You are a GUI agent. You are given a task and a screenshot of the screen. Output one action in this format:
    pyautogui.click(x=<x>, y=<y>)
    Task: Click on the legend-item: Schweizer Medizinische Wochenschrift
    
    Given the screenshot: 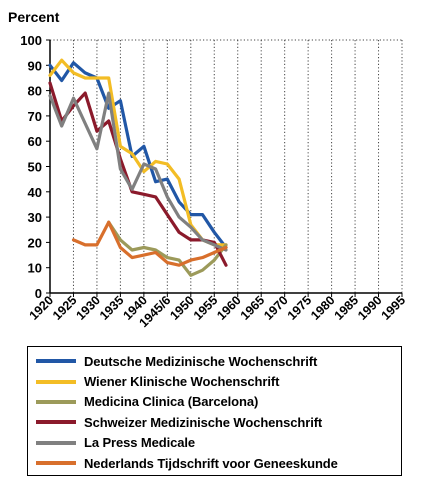 What is the action you would take?
    pyautogui.click(x=218, y=422)
    